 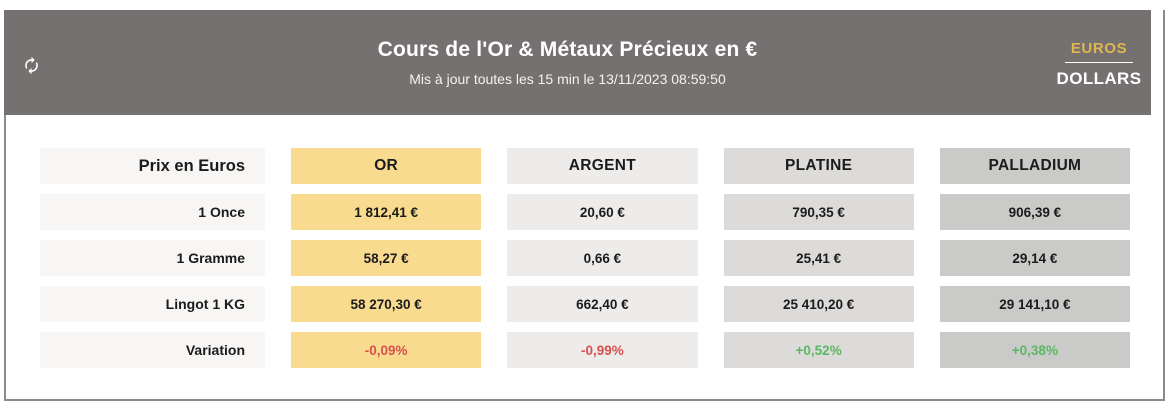 What do you see at coordinates (818, 258) in the screenshot?
I see `price-platine-gramme: 25,41 €` at bounding box center [818, 258].